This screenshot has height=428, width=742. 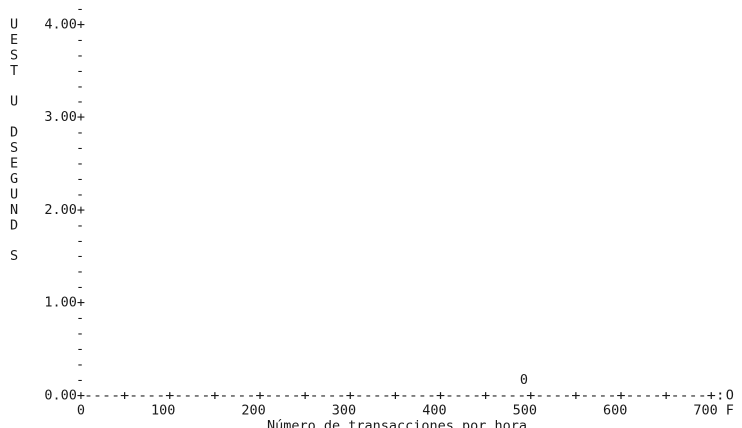 What do you see at coordinates (615, 411) in the screenshot?
I see `x-tick-label: 600` at bounding box center [615, 411].